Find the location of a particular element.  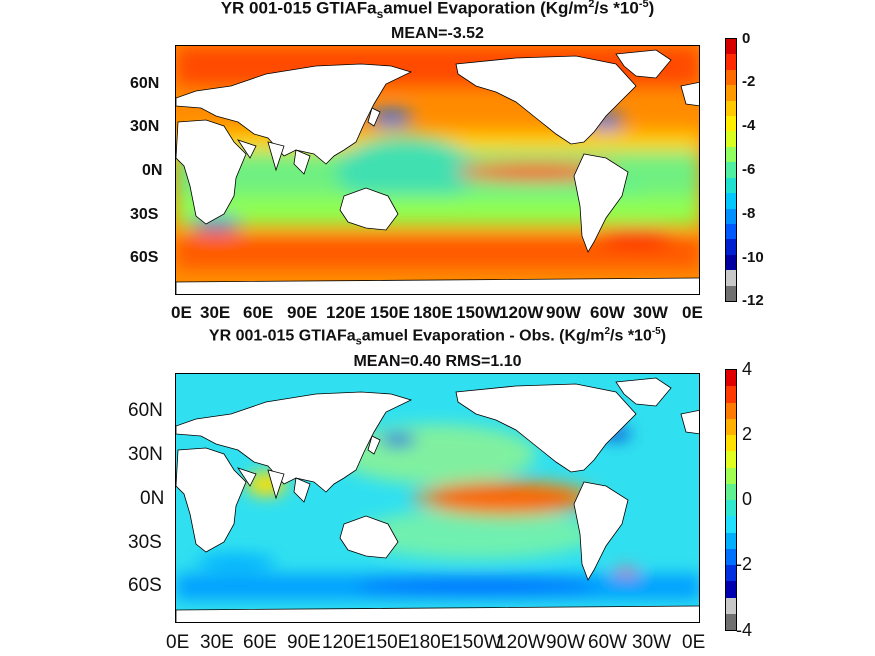

map2-lon-label: 150W is located at coordinates (477, 642).